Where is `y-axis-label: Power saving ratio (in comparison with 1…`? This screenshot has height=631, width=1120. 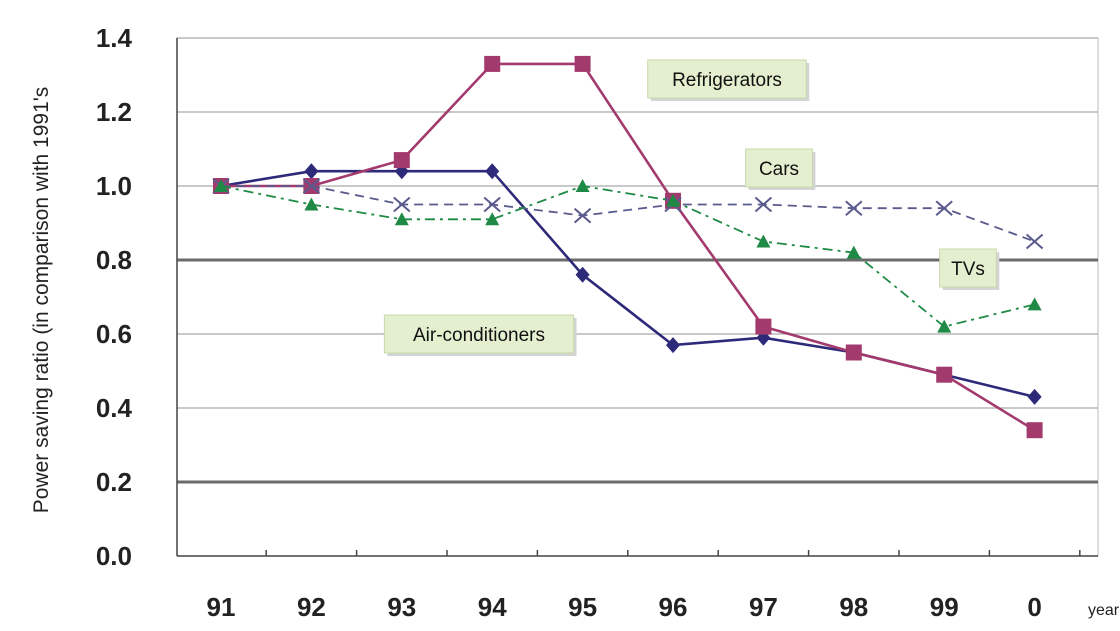 y-axis-label: Power saving ratio (in comparison with 1… is located at coordinates (41, 300).